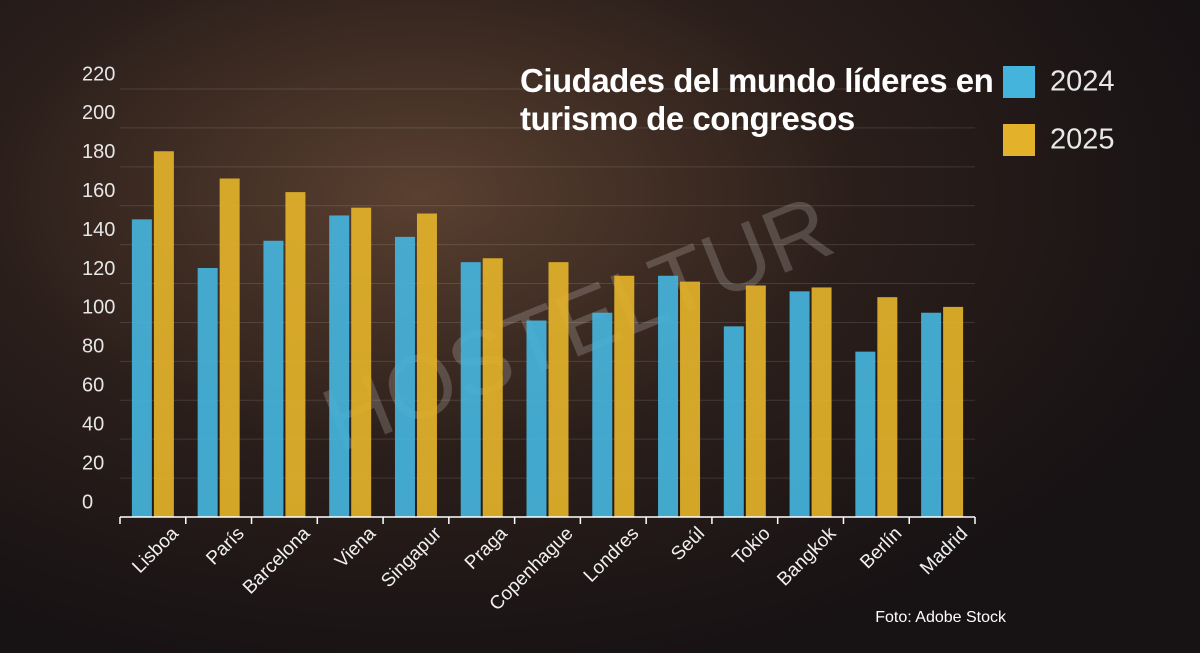 The image size is (1200, 653). I want to click on x-tick-label: Lisboa, so click(155, 550).